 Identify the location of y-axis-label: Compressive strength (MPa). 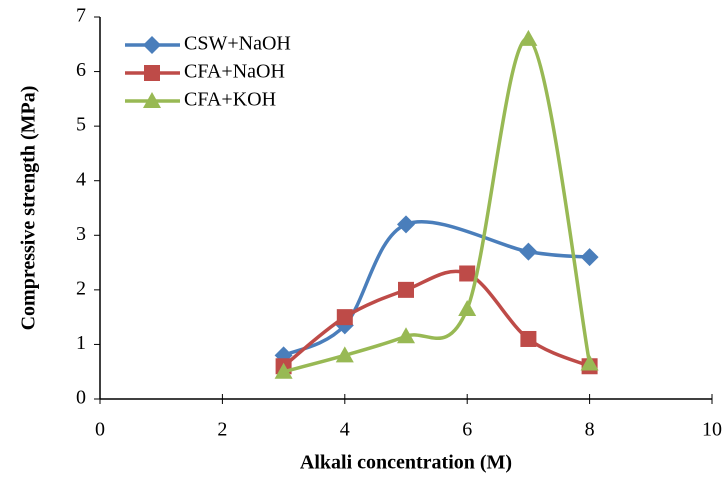
(29, 208).